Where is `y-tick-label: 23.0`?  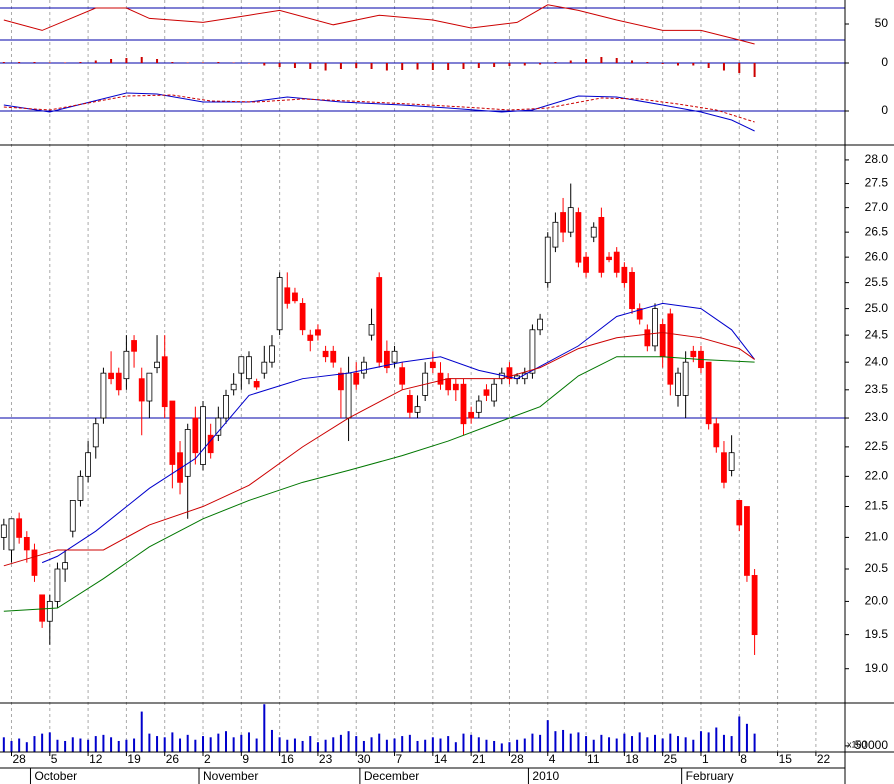
y-tick-label: 23.0 is located at coordinates (877, 417).